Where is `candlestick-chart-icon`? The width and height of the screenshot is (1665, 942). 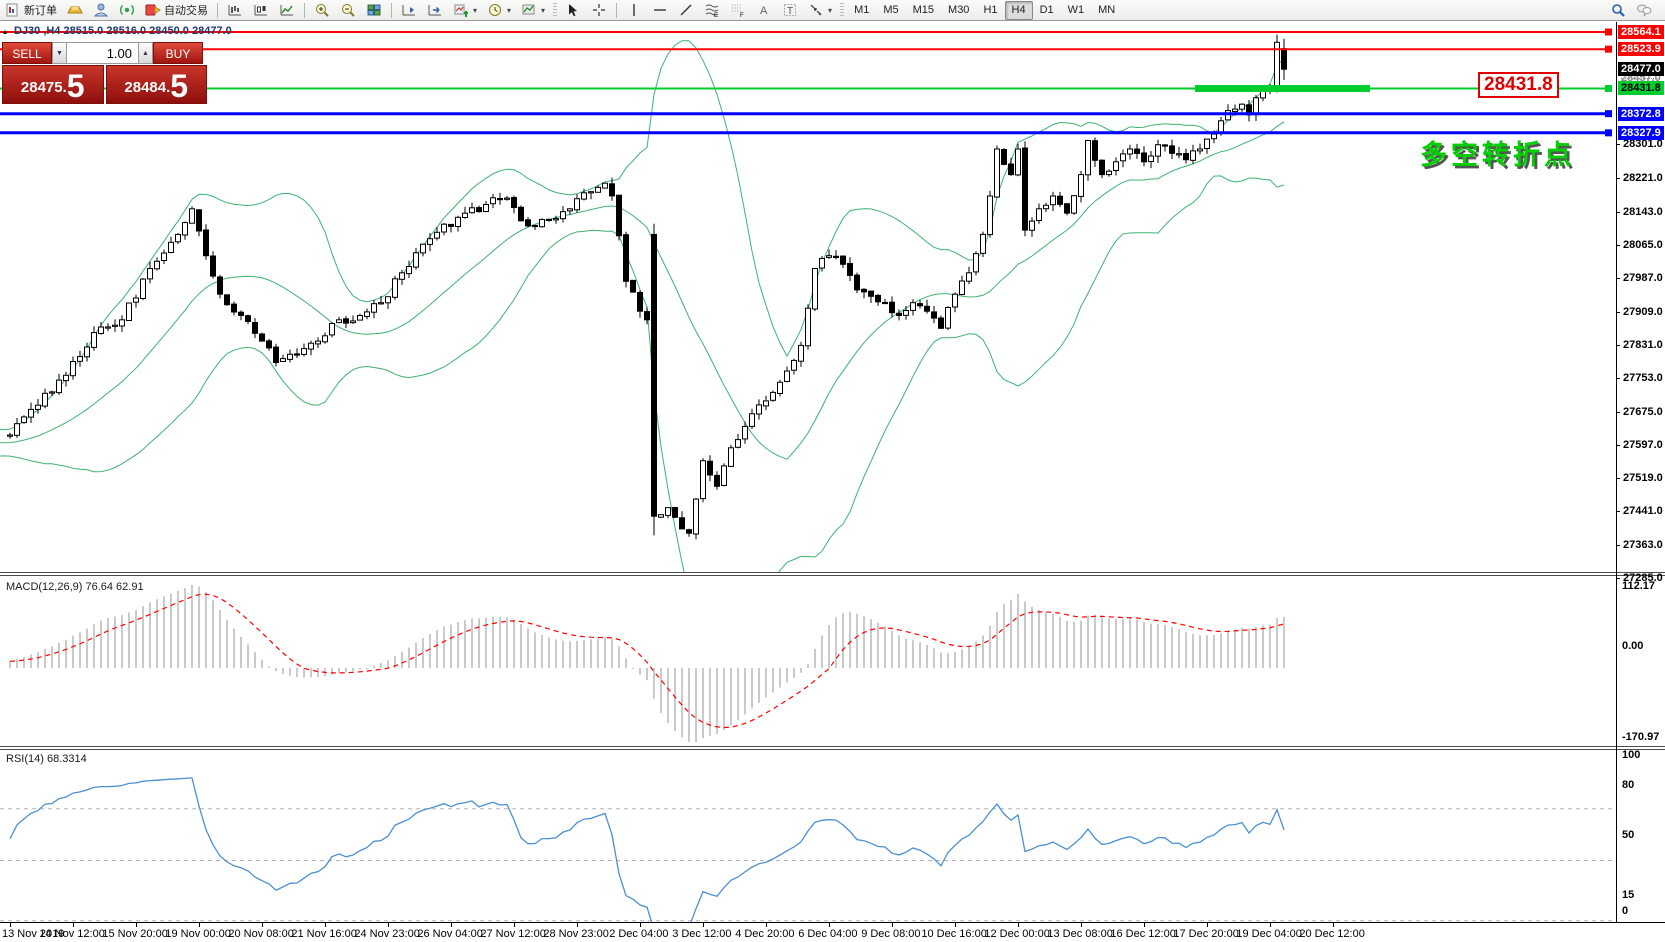 candlestick-chart-icon is located at coordinates (260, 10).